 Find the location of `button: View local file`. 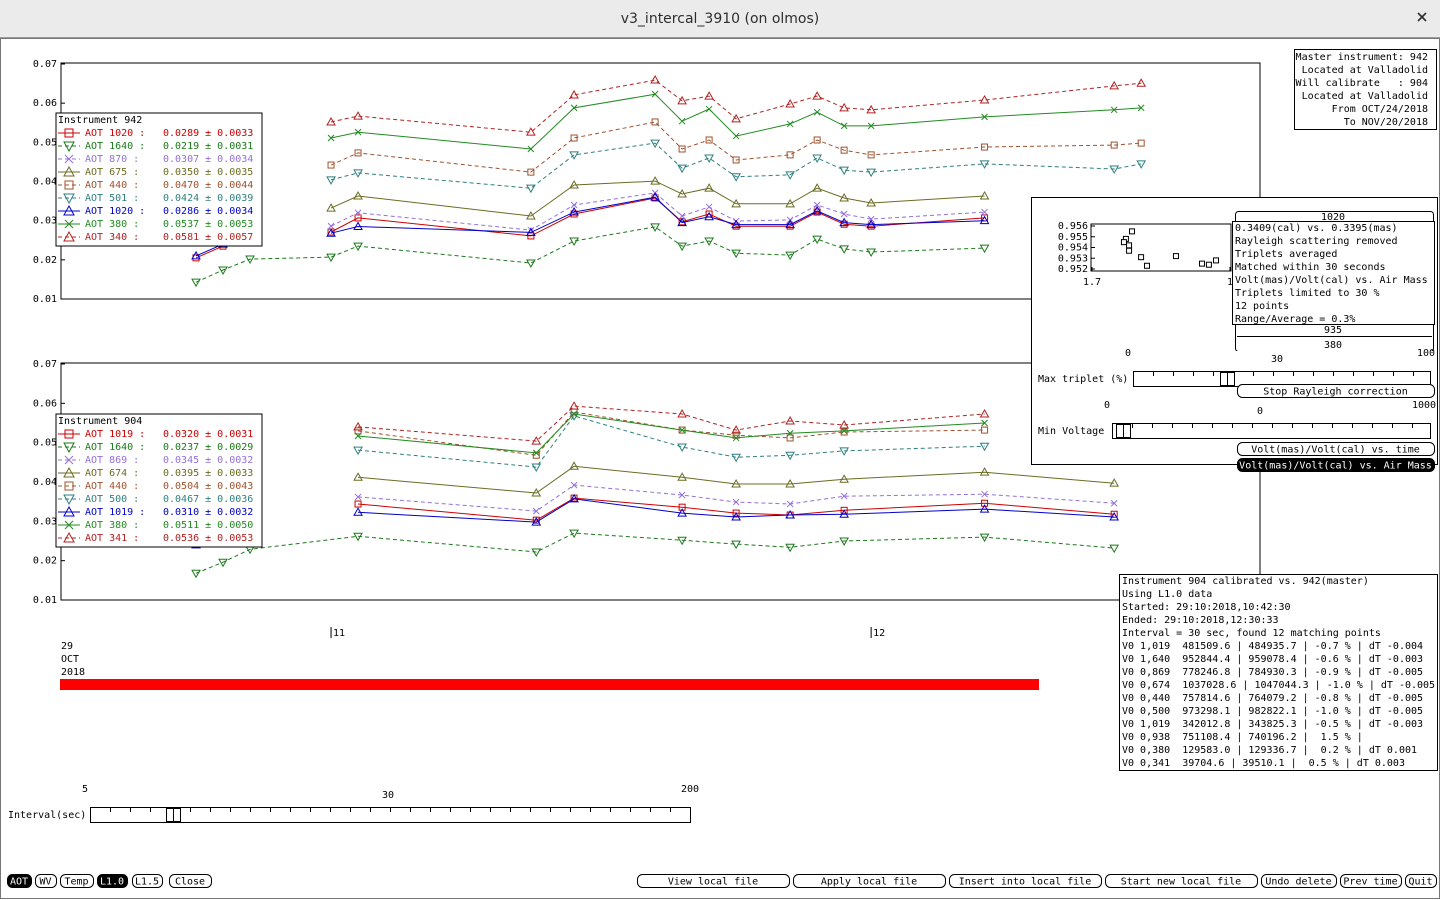

button: View local file is located at coordinates (713, 881).